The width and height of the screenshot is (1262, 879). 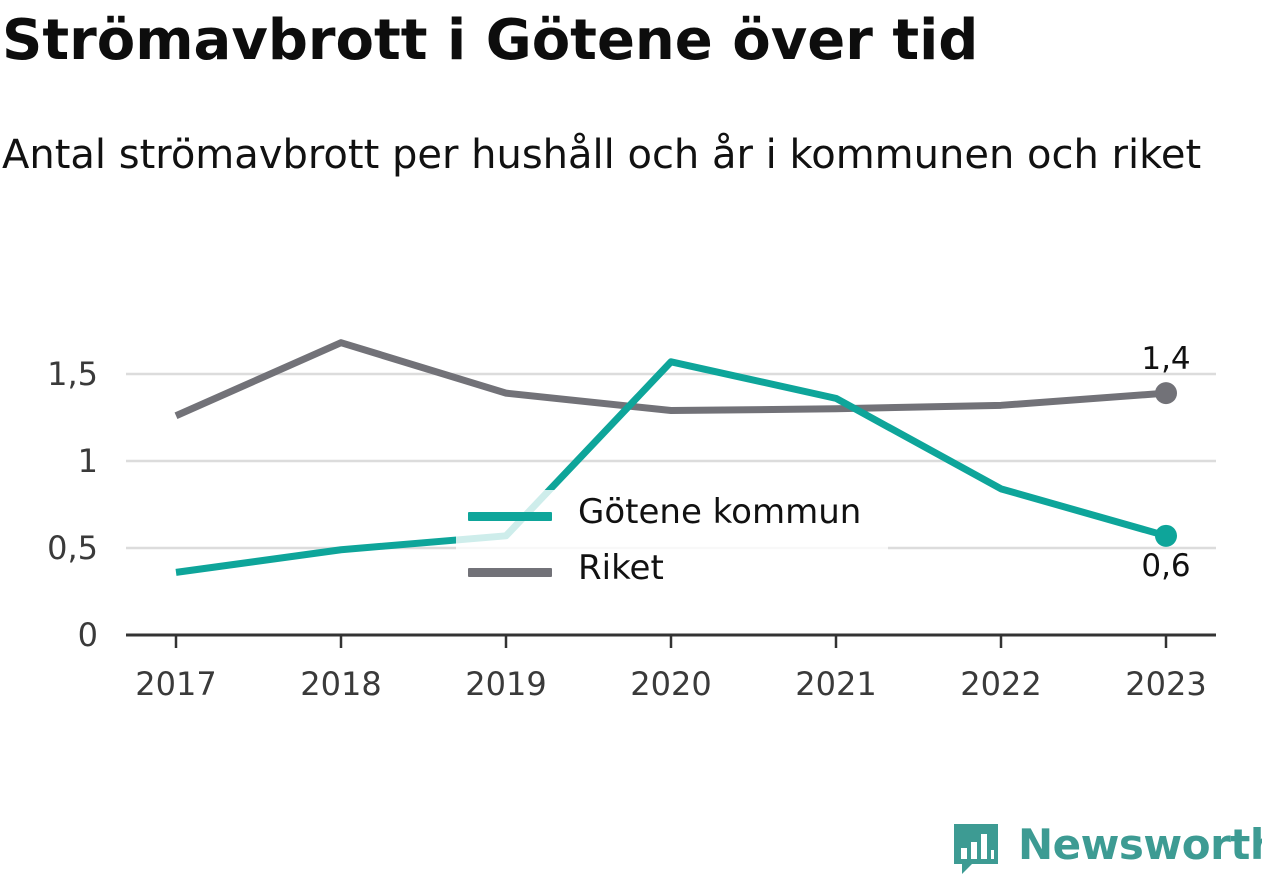 What do you see at coordinates (835, 684) in the screenshot?
I see `x-tick-label: 2021` at bounding box center [835, 684].